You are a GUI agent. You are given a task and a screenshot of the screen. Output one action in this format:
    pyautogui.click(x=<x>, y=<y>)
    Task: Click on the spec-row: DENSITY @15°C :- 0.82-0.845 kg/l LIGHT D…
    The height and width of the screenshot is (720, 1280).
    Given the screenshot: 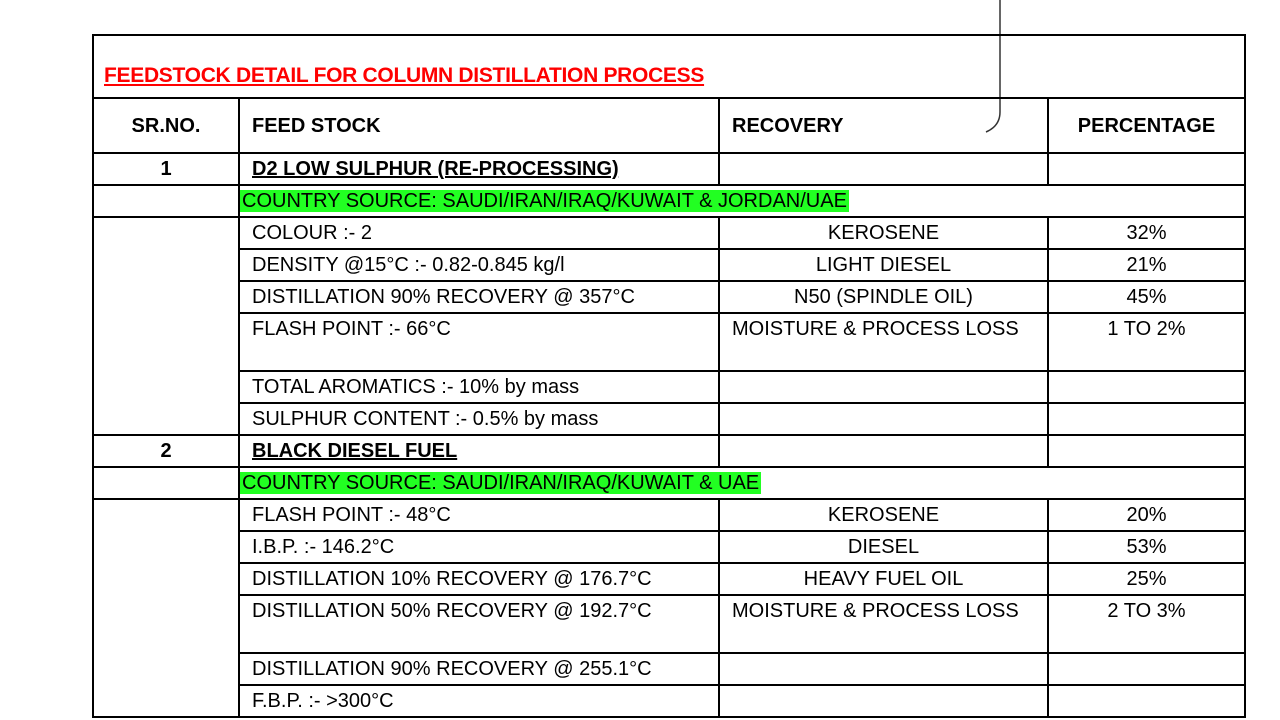 What is the action you would take?
    pyautogui.click(x=669, y=265)
    